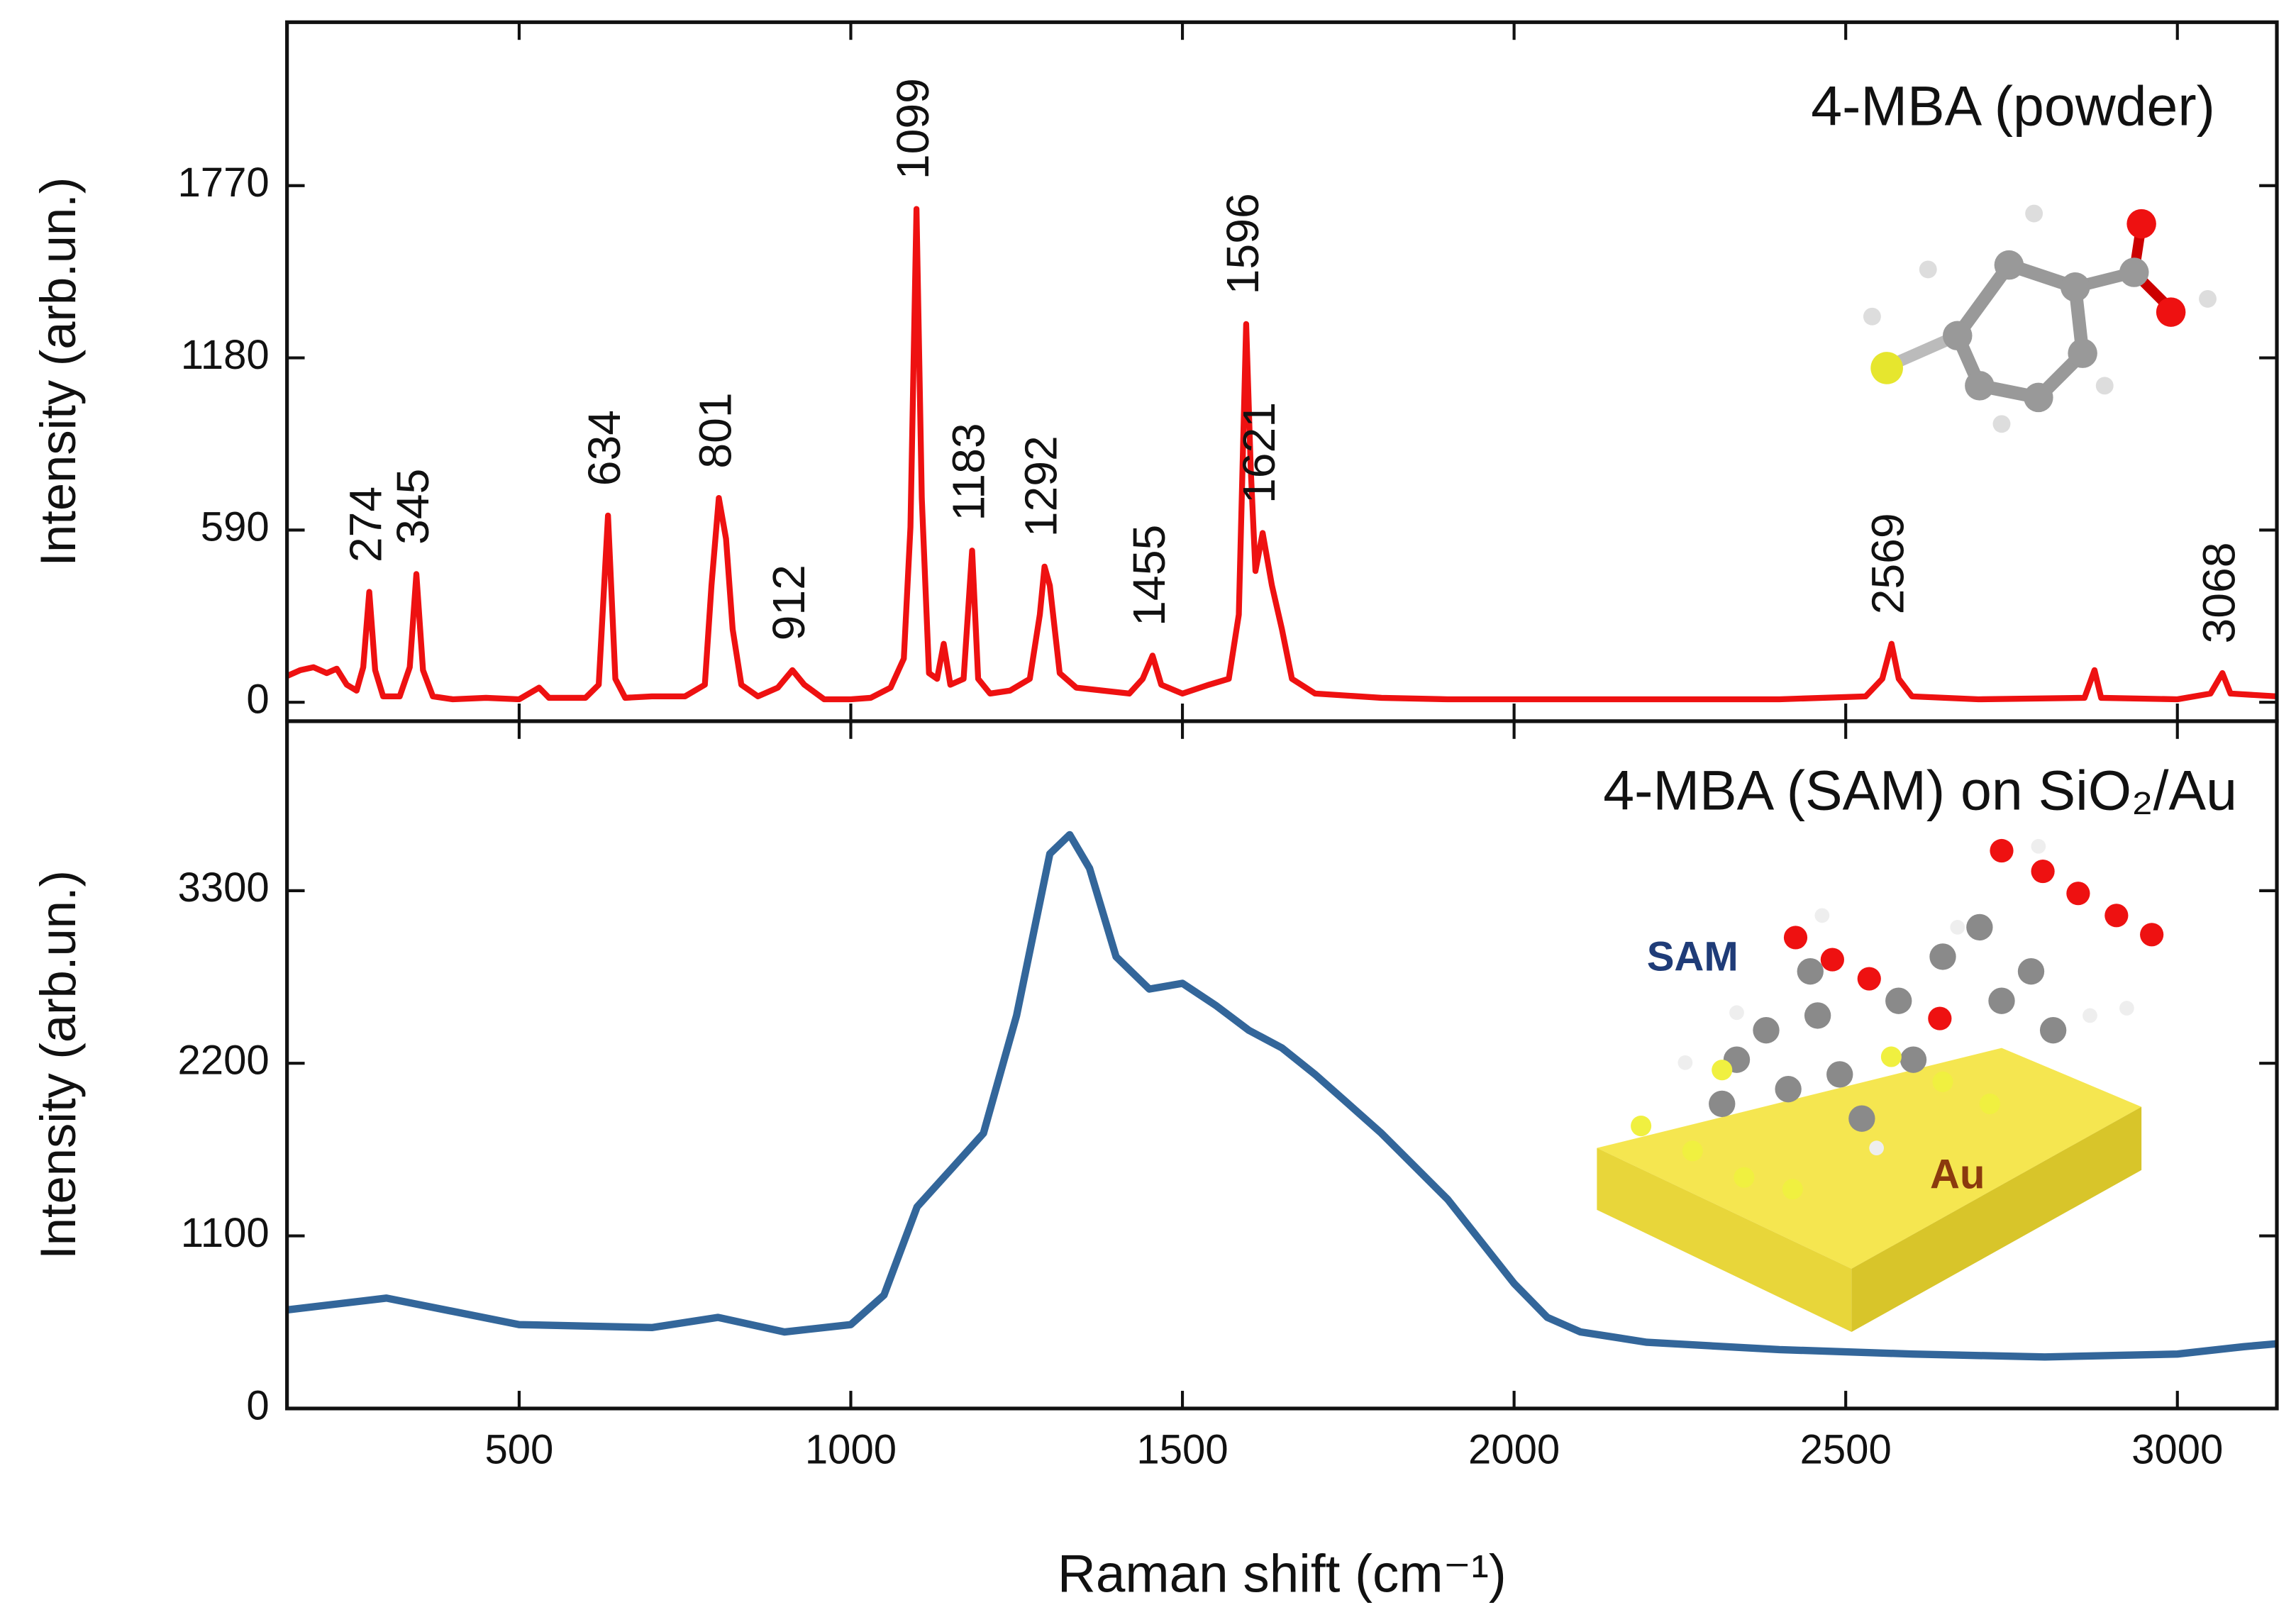  What do you see at coordinates (1182, 1450) in the screenshot?
I see `x-tick-label: 1500` at bounding box center [1182, 1450].